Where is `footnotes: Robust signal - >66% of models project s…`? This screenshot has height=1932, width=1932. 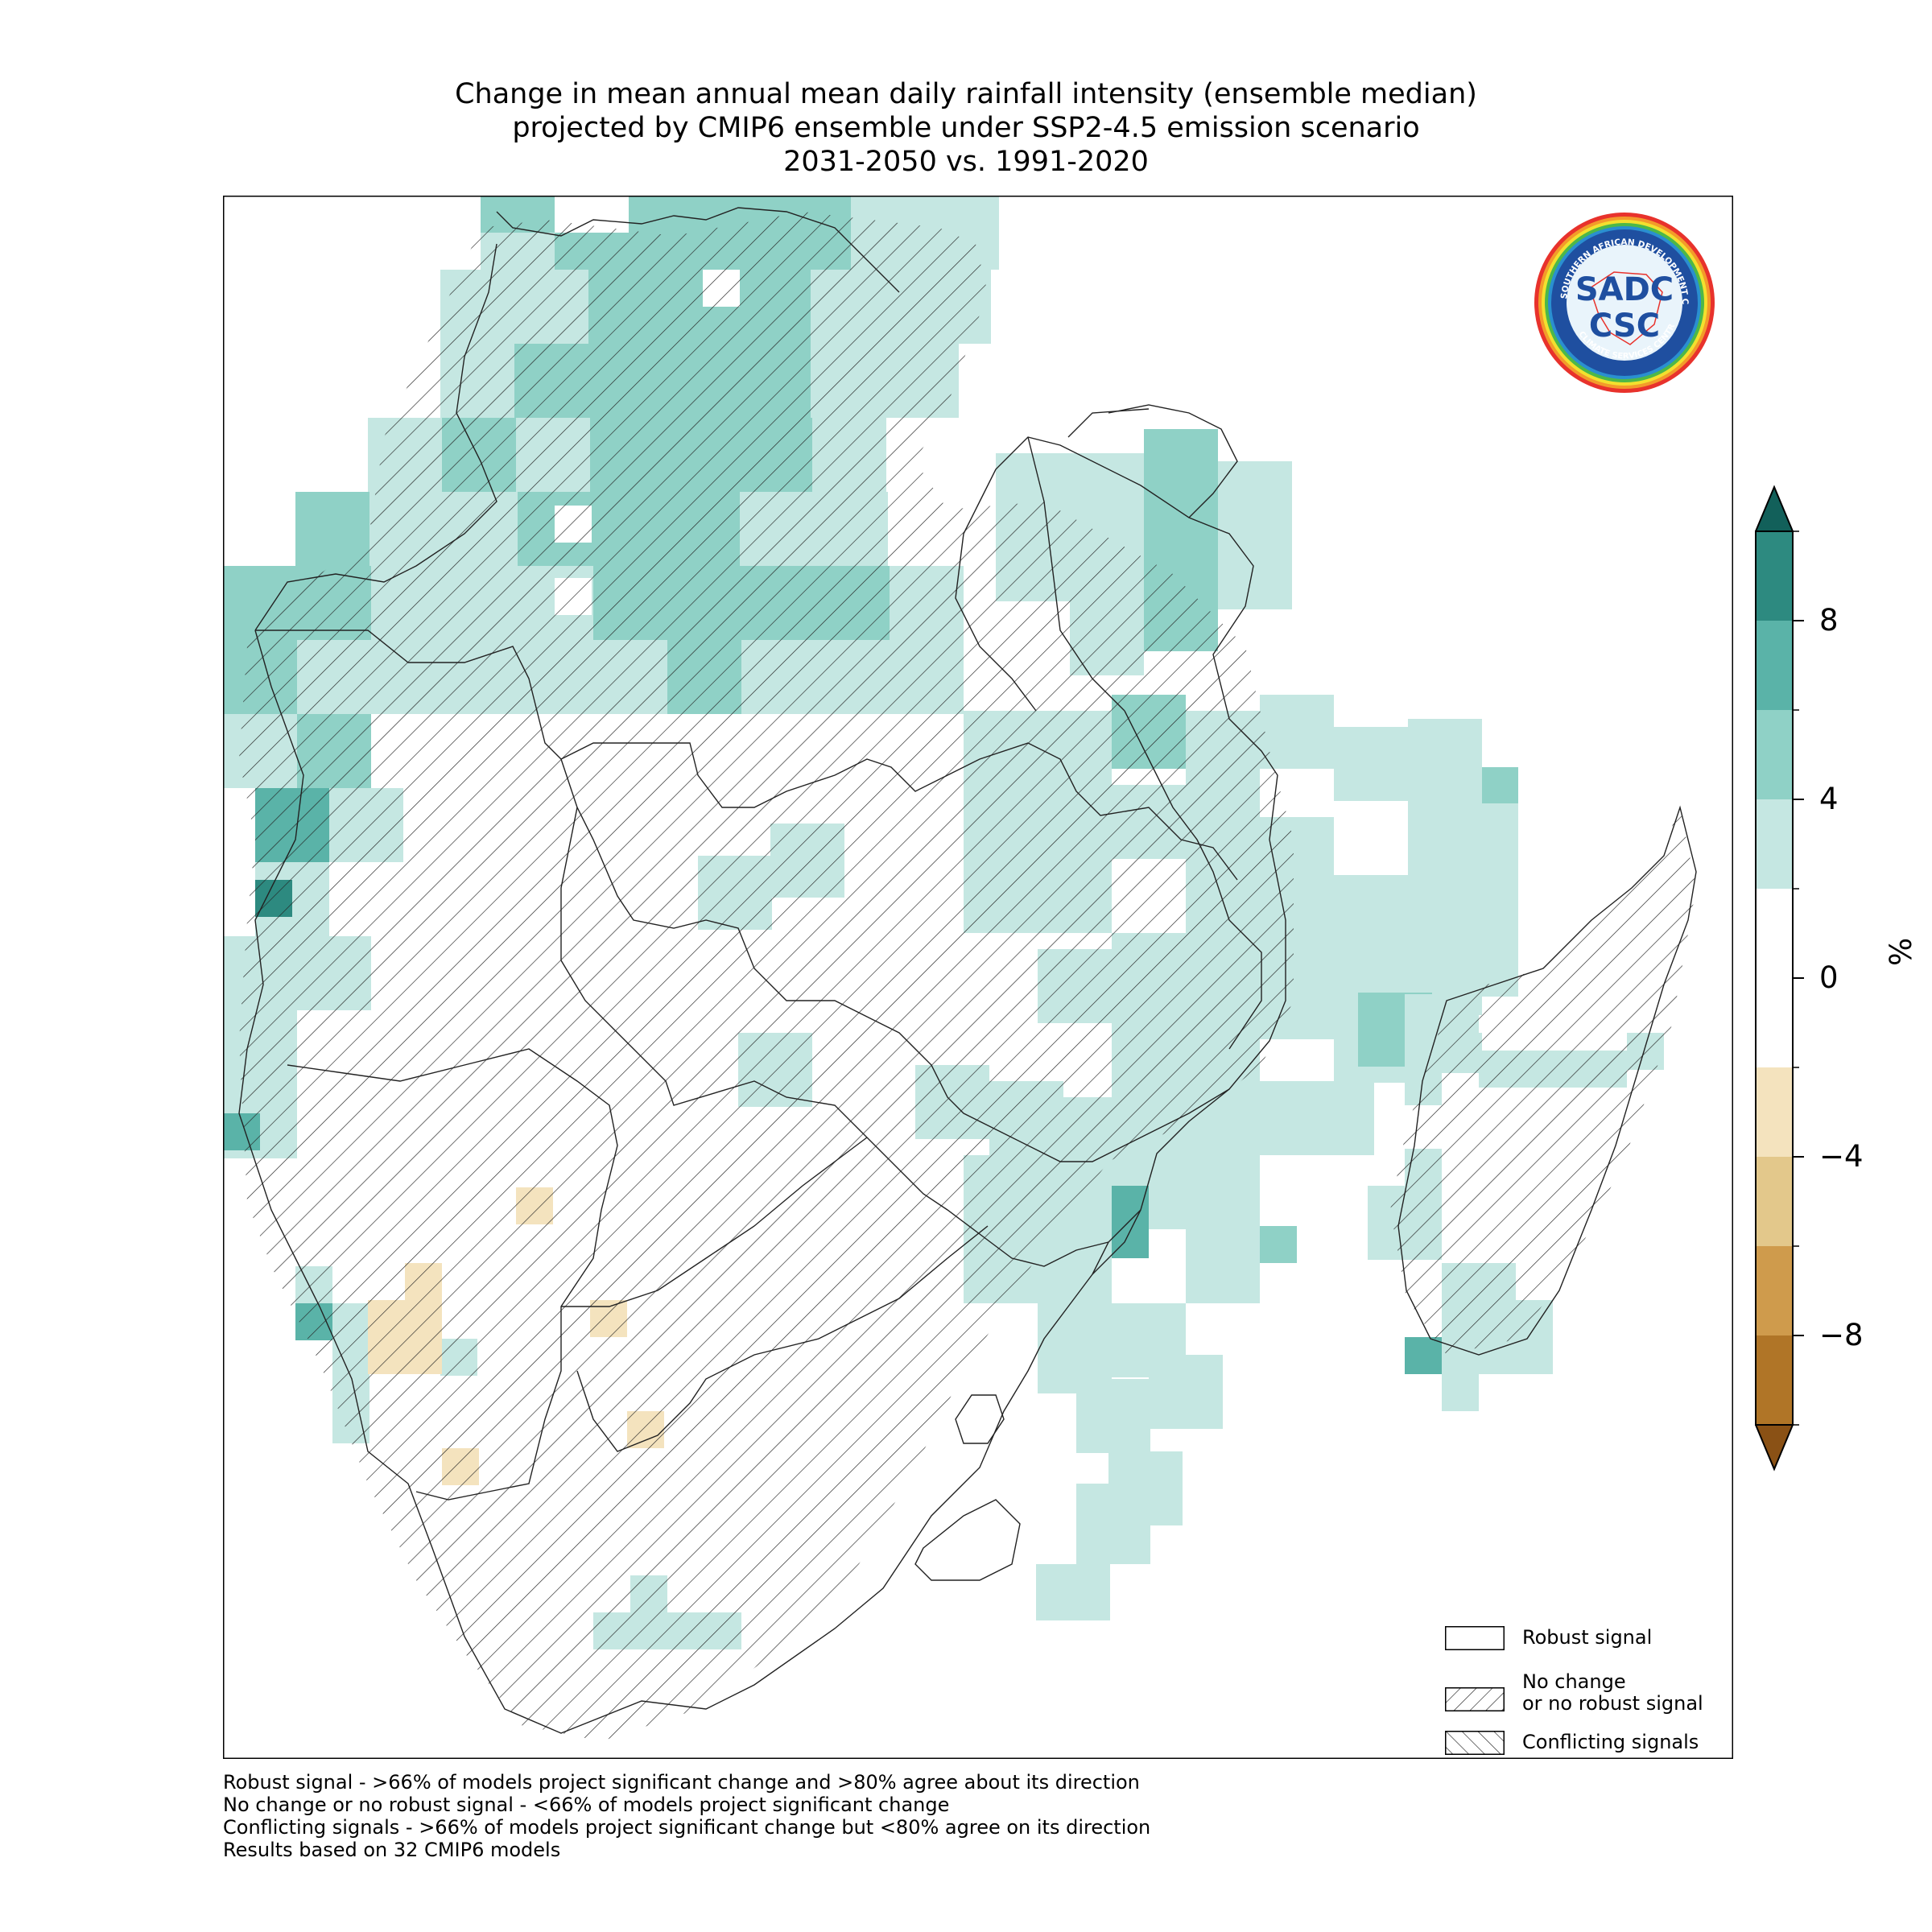
footnotes: Robust signal - >66% of models project s… is located at coordinates (947, 1816).